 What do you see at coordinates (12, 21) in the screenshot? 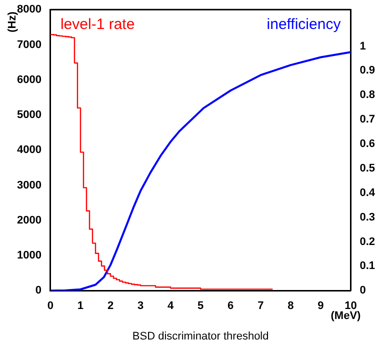
I see `y-axis-title: (Hz)` at bounding box center [12, 21].